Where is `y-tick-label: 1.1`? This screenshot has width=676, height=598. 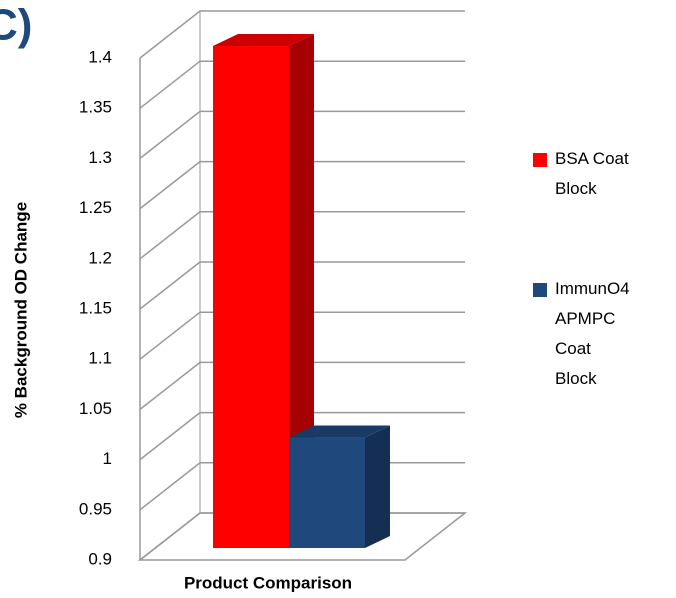 y-tick-label: 1.1 is located at coordinates (100, 358).